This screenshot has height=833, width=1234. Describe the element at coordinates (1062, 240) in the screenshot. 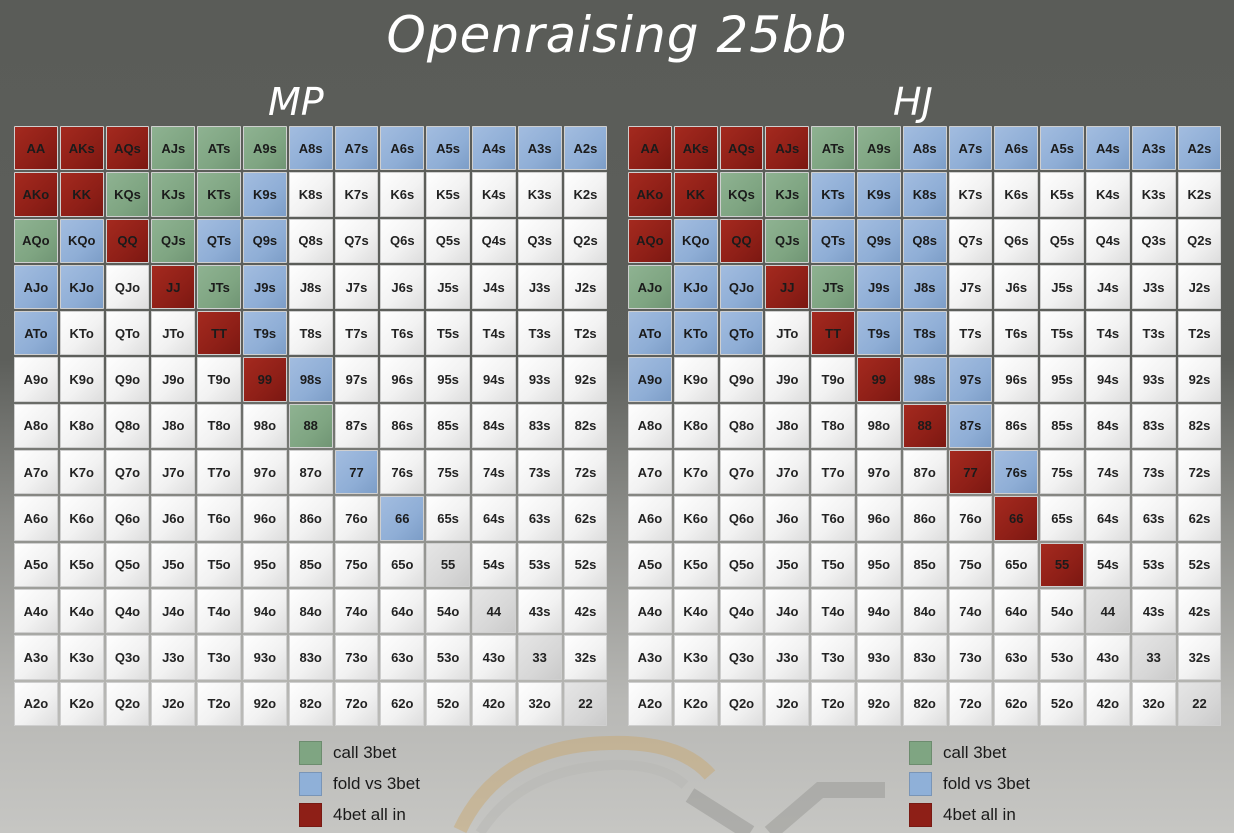

I see `hand-cell-q5s: Q5s` at that location.